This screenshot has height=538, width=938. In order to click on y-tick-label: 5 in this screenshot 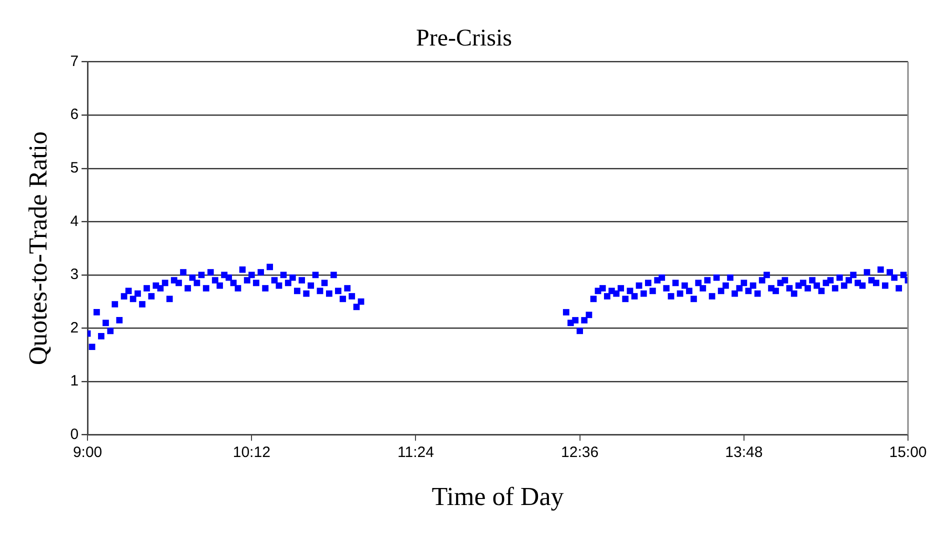, I will do `click(74, 168)`.